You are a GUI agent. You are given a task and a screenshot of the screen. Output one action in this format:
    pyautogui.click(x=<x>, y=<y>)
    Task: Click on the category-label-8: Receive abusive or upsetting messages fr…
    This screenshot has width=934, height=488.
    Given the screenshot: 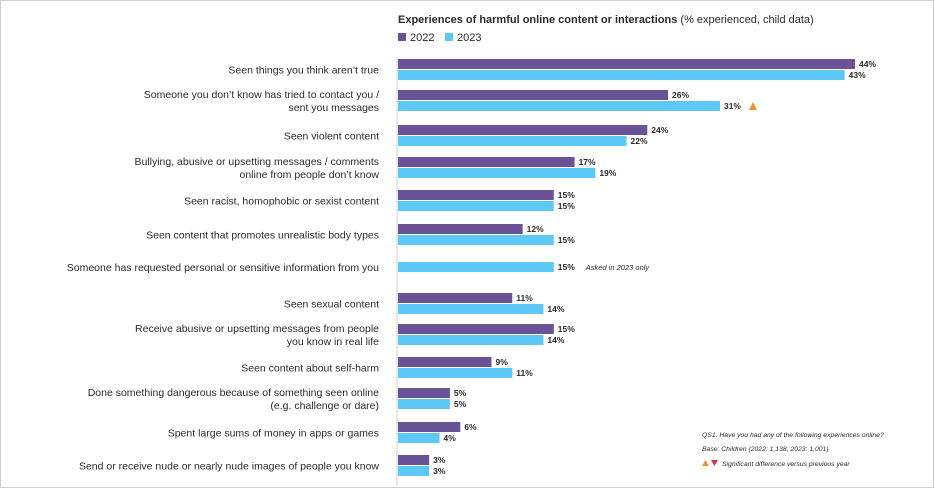 What is the action you would take?
    pyautogui.click(x=257, y=335)
    